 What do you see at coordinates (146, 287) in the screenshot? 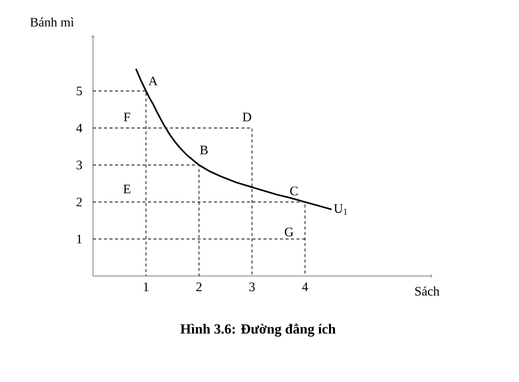
I see `x-tick-label: 1` at bounding box center [146, 287].